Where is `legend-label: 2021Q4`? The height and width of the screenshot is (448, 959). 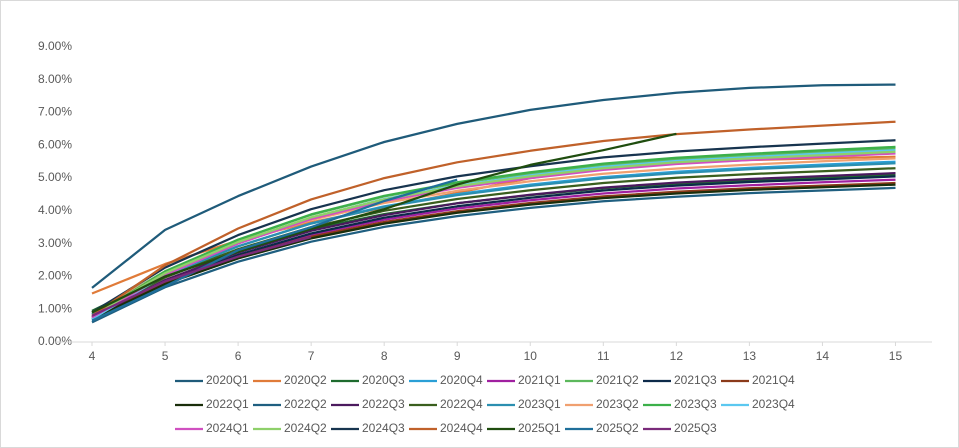 legend-label: 2021Q4 is located at coordinates (773, 380).